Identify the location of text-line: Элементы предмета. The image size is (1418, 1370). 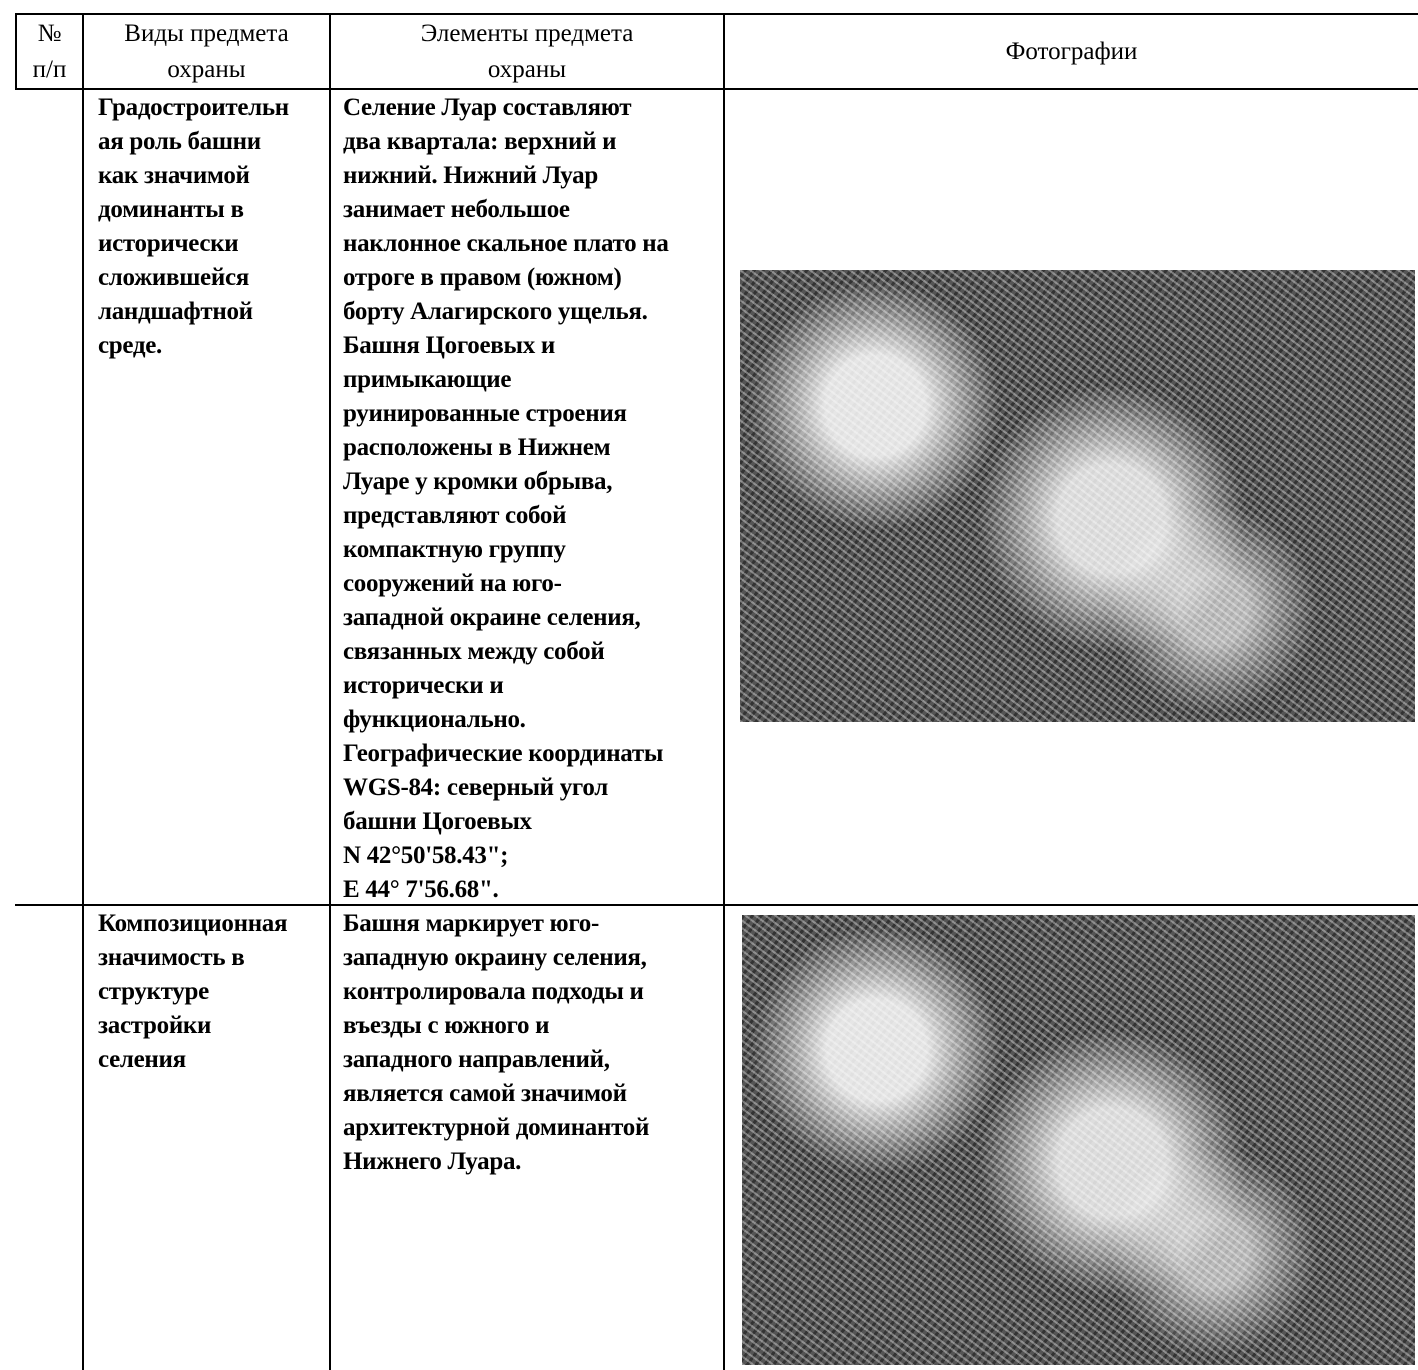
(527, 33).